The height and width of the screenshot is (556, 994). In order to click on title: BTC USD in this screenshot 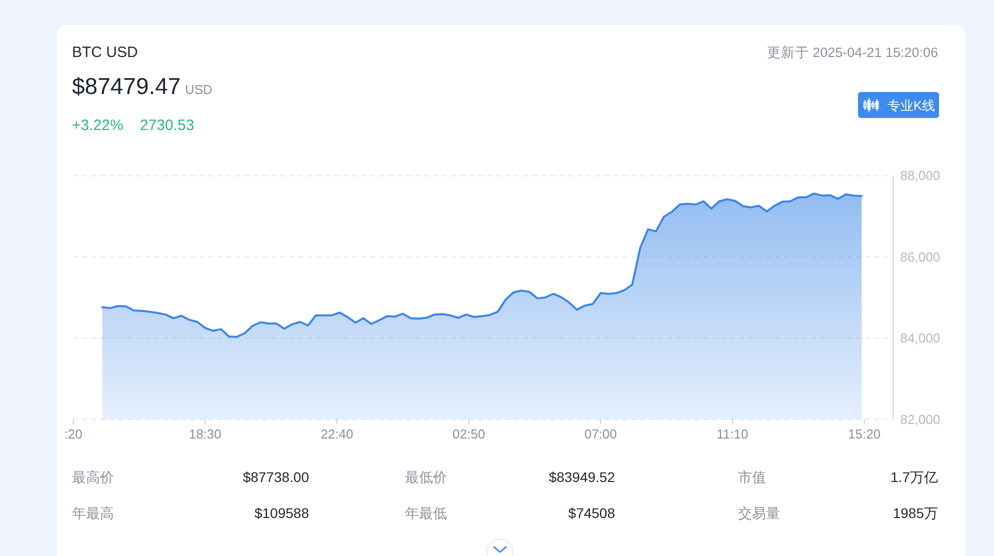, I will do `click(105, 52)`.